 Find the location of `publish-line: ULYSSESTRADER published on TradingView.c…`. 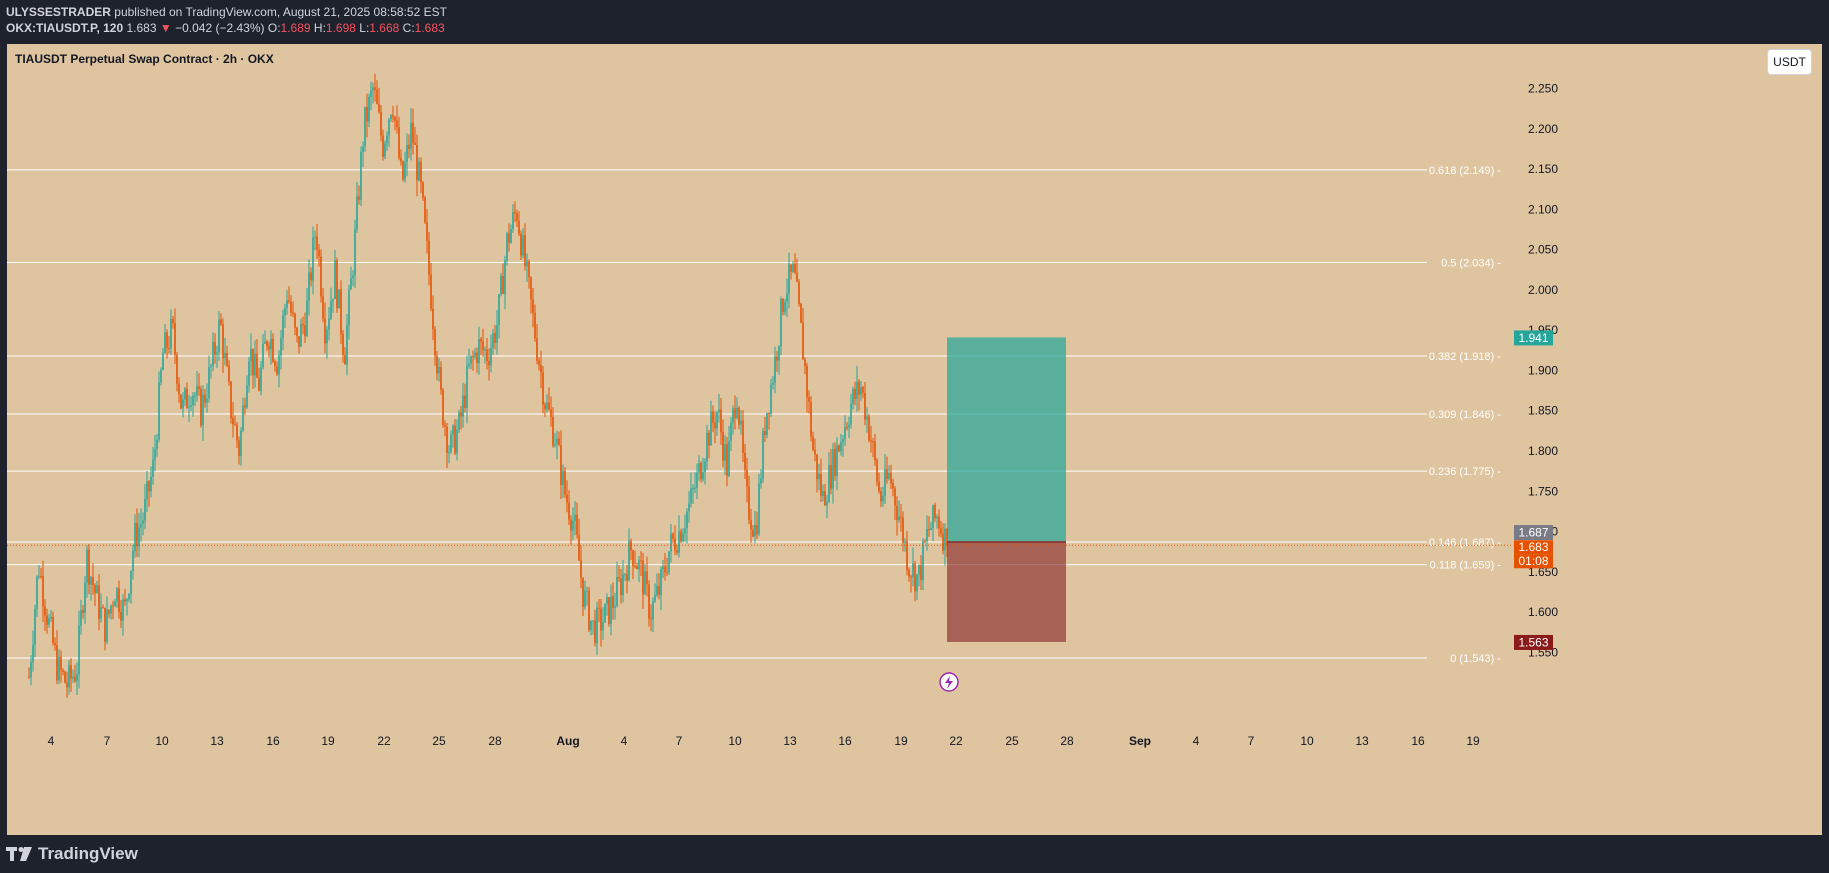

publish-line: ULYSSESTRADER published on TradingView.c… is located at coordinates (226, 12).